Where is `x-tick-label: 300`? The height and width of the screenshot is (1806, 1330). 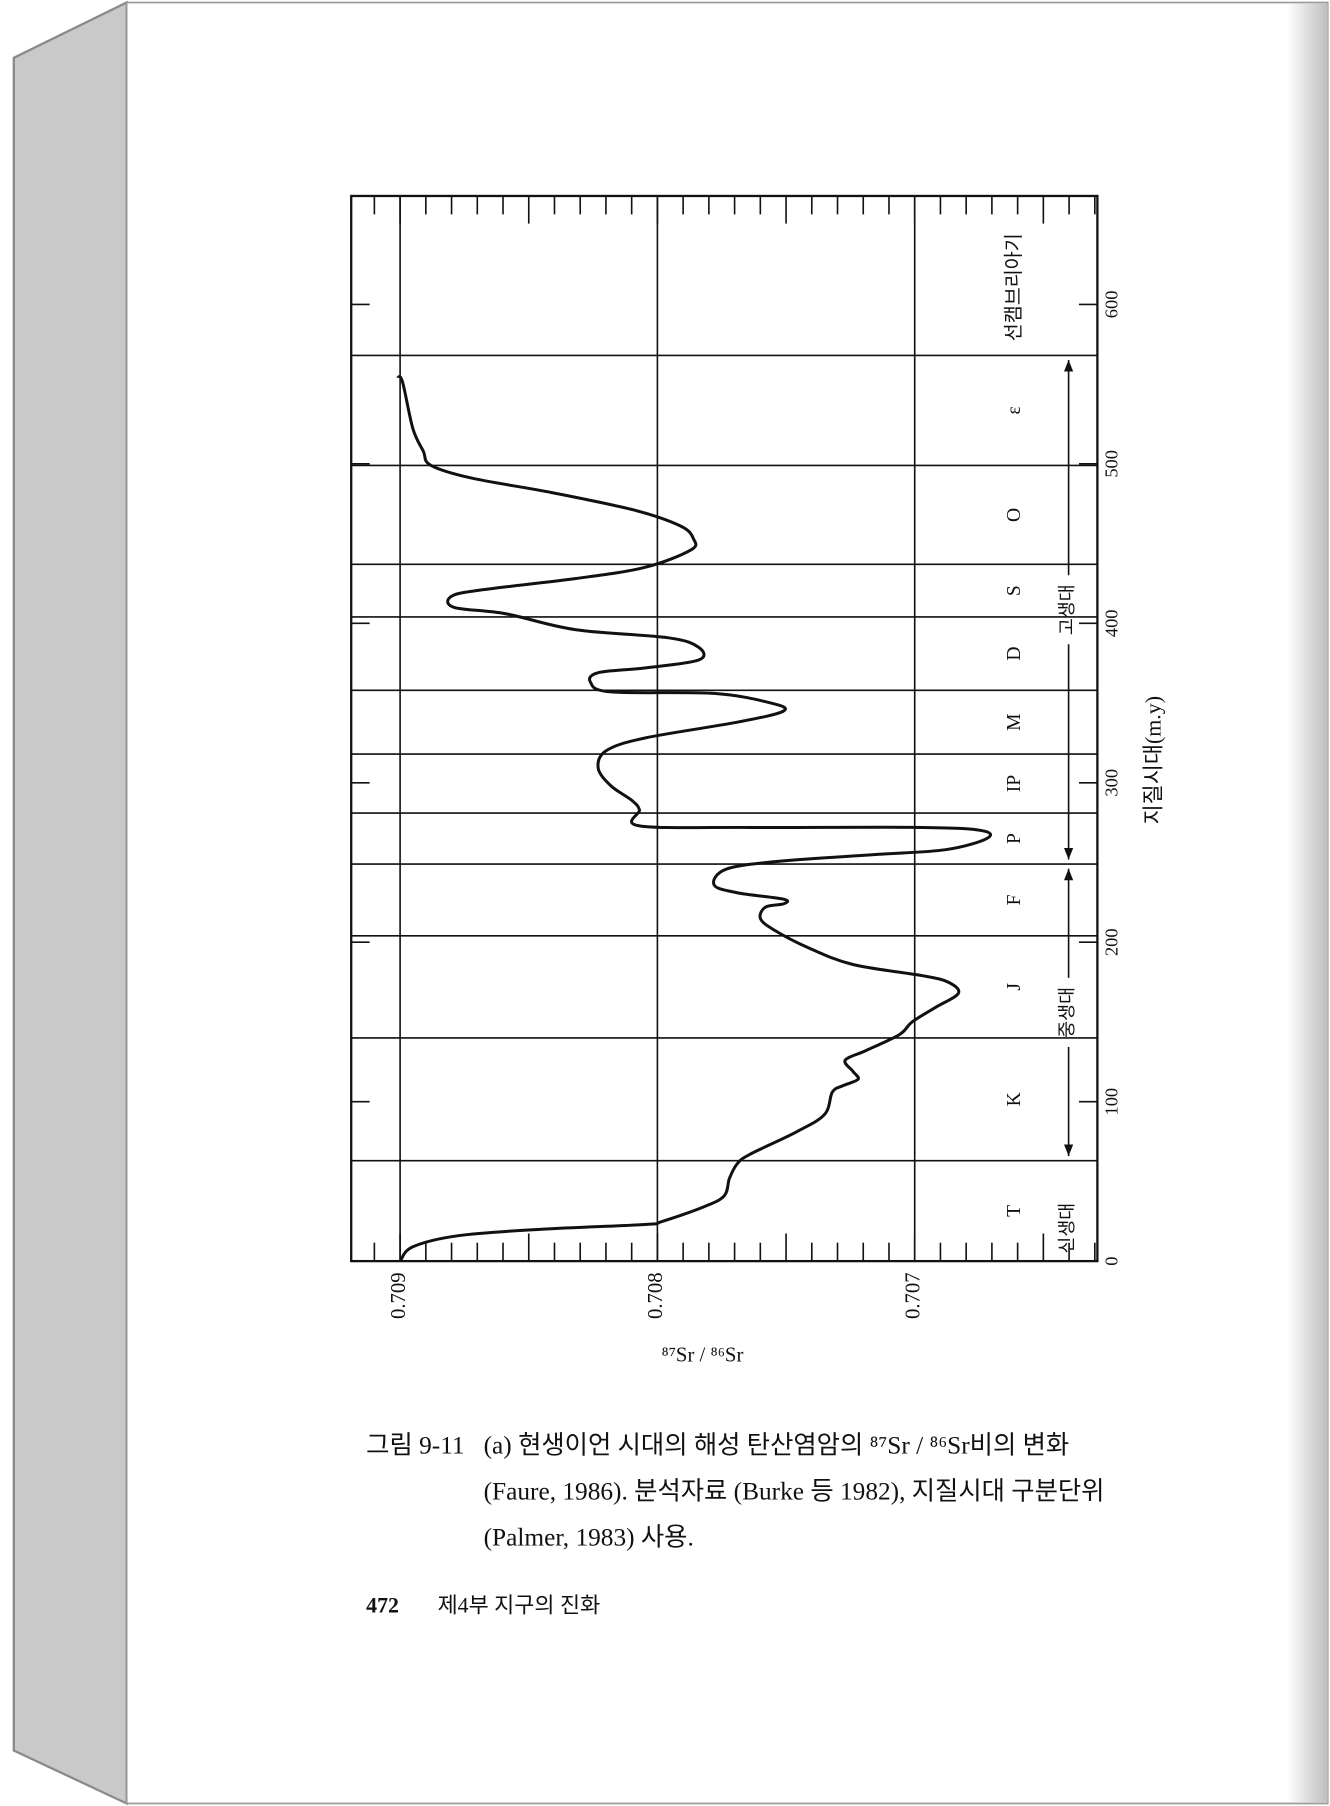 x-tick-label: 300 is located at coordinates (1112, 783).